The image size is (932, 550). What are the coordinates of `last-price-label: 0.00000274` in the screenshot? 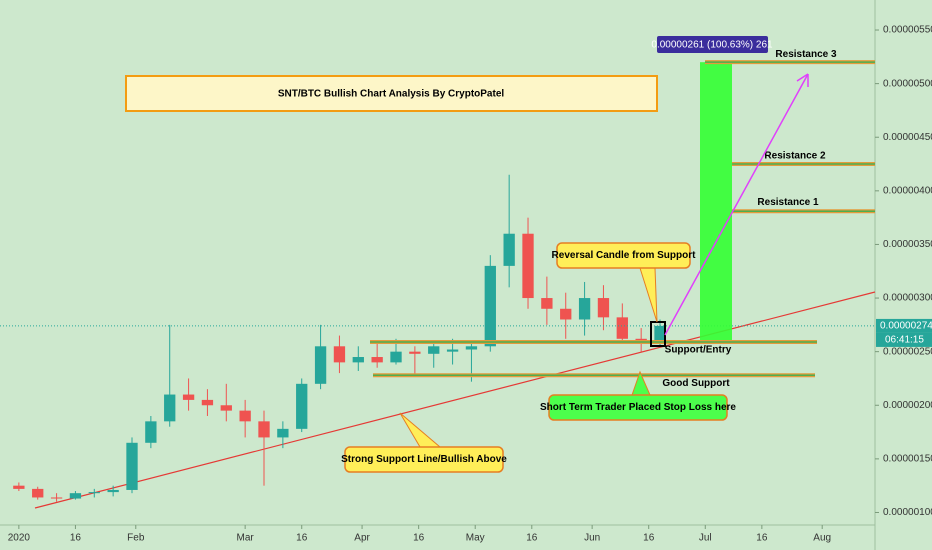 It's located at (906, 326).